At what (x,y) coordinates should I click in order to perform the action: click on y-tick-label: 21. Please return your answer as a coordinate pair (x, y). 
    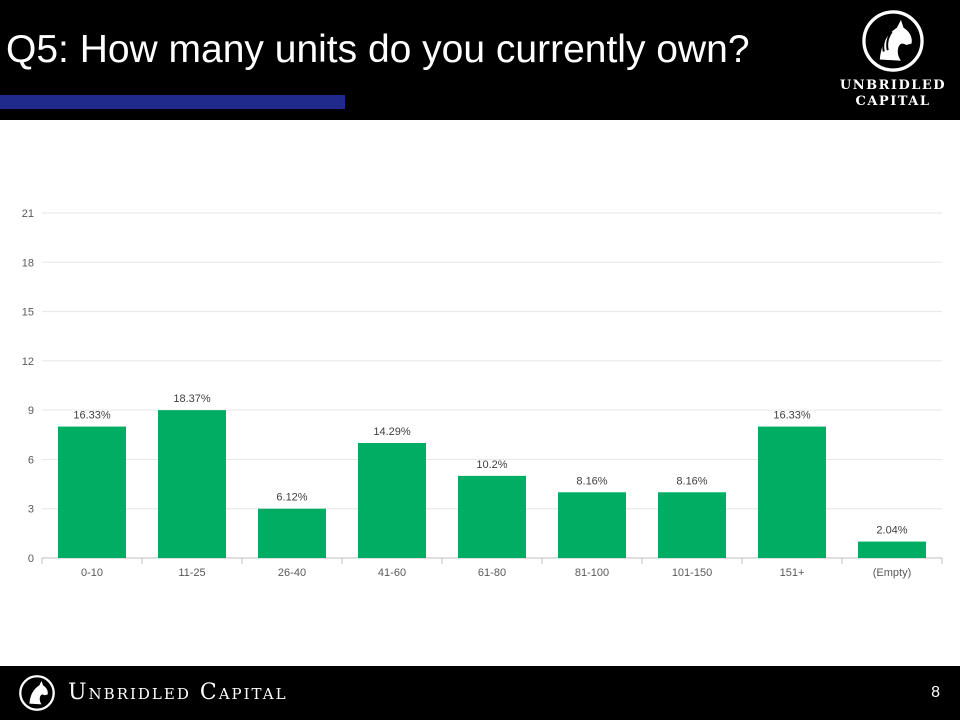
    Looking at the image, I should click on (28, 214).